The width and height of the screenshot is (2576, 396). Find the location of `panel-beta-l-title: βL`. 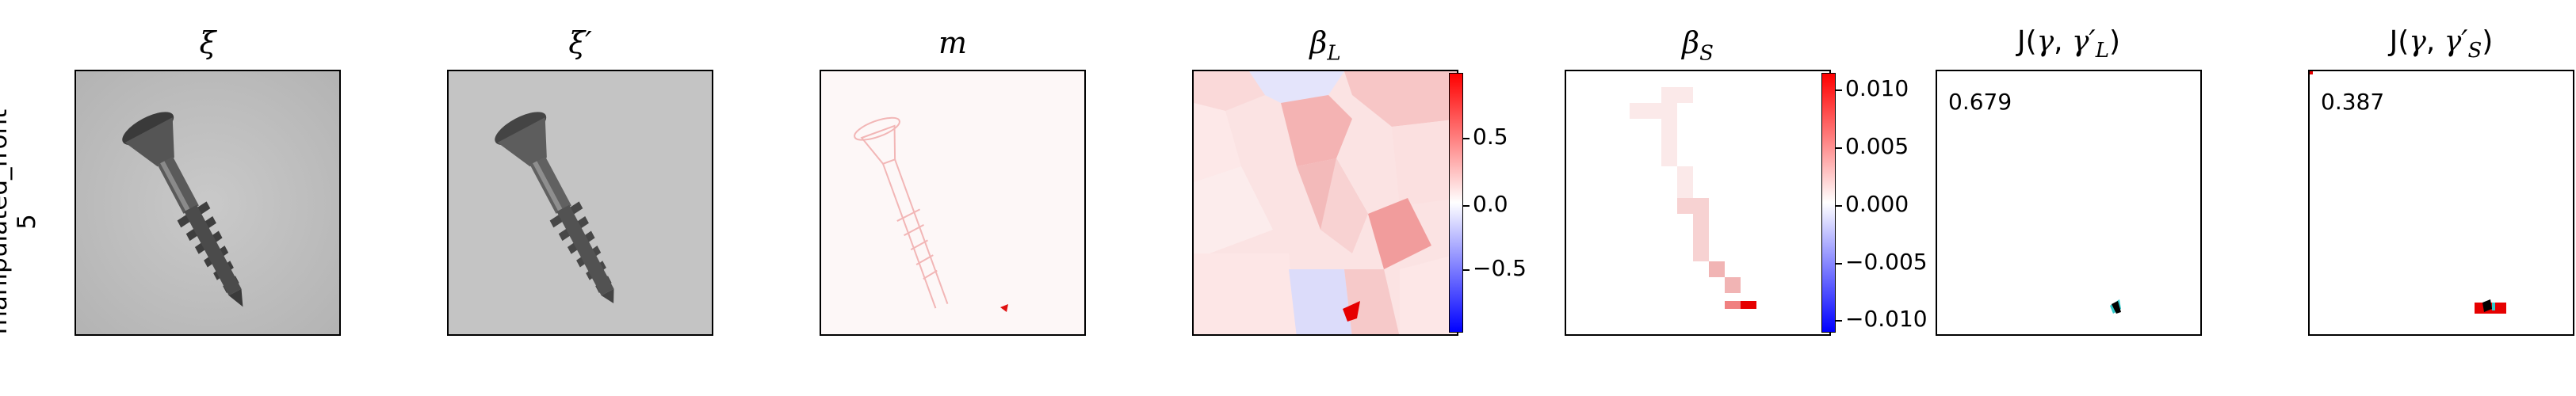

panel-beta-l-title: βL is located at coordinates (1325, 45).